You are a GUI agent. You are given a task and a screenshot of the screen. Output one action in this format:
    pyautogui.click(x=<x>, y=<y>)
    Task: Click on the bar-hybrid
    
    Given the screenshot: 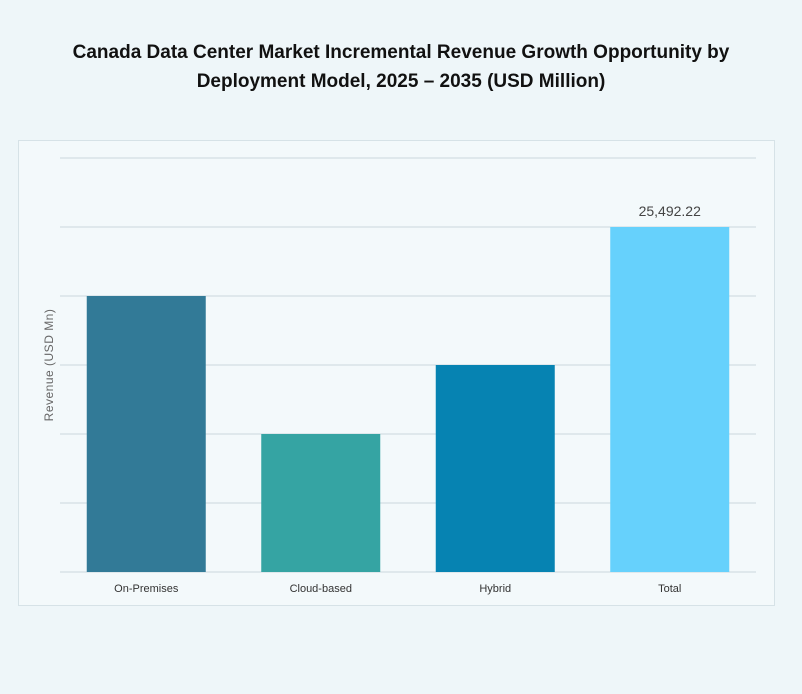 What is the action you would take?
    pyautogui.click(x=495, y=468)
    